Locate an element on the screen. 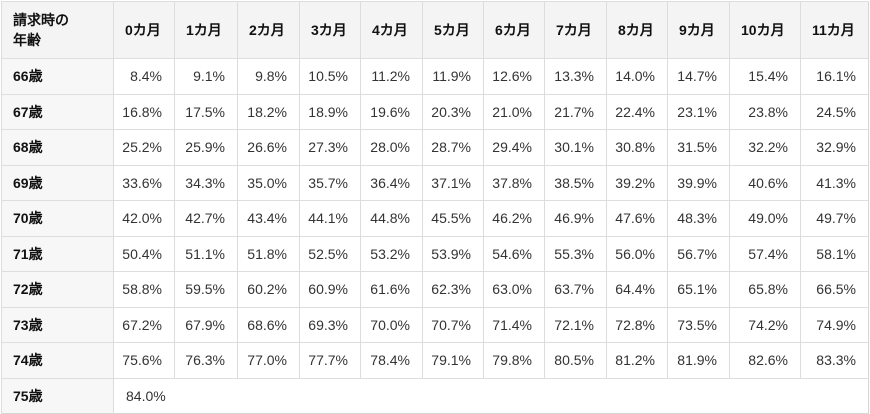 The image size is (870, 414). value-cell: 14.0% is located at coordinates (637, 76).